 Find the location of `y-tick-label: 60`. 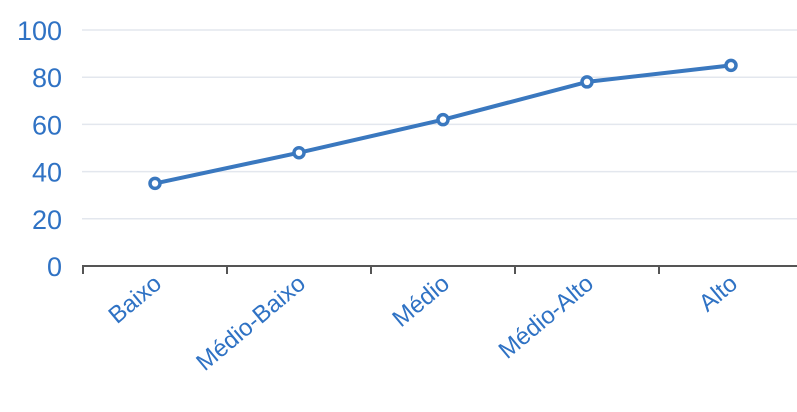

y-tick-label: 60 is located at coordinates (47, 125).